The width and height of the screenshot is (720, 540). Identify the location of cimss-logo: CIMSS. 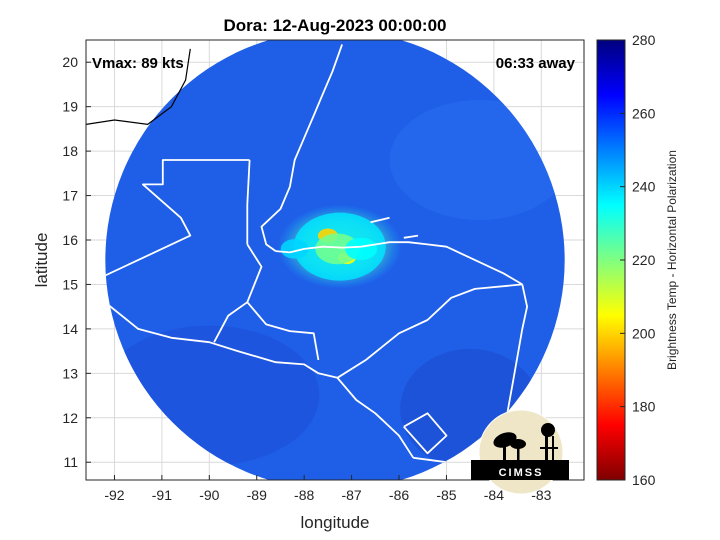
(520, 452).